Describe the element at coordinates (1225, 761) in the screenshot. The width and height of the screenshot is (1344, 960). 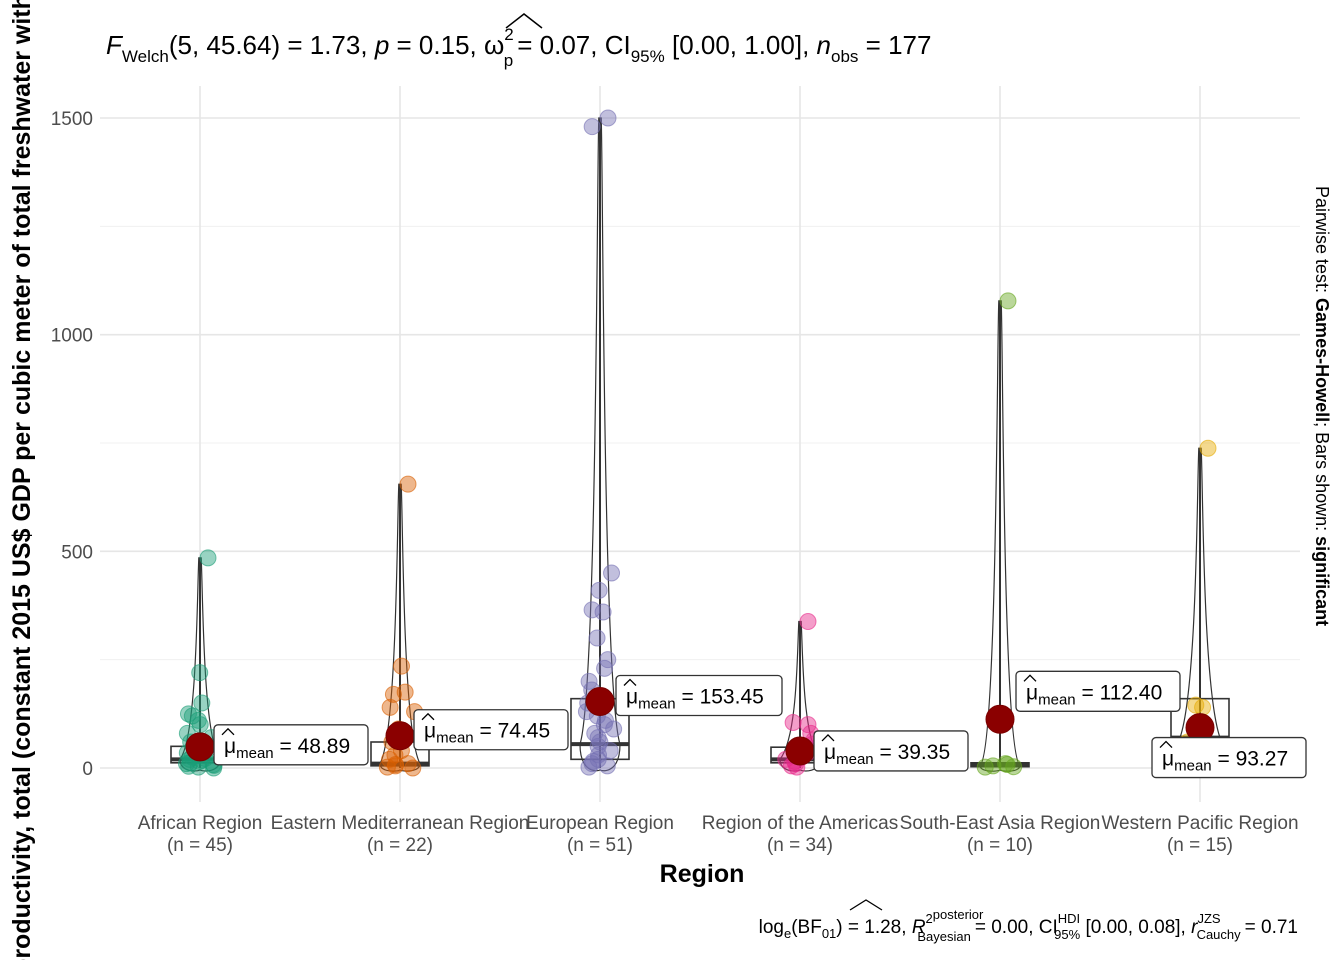
I see `mean-label-text: μmean = 93.27` at that location.